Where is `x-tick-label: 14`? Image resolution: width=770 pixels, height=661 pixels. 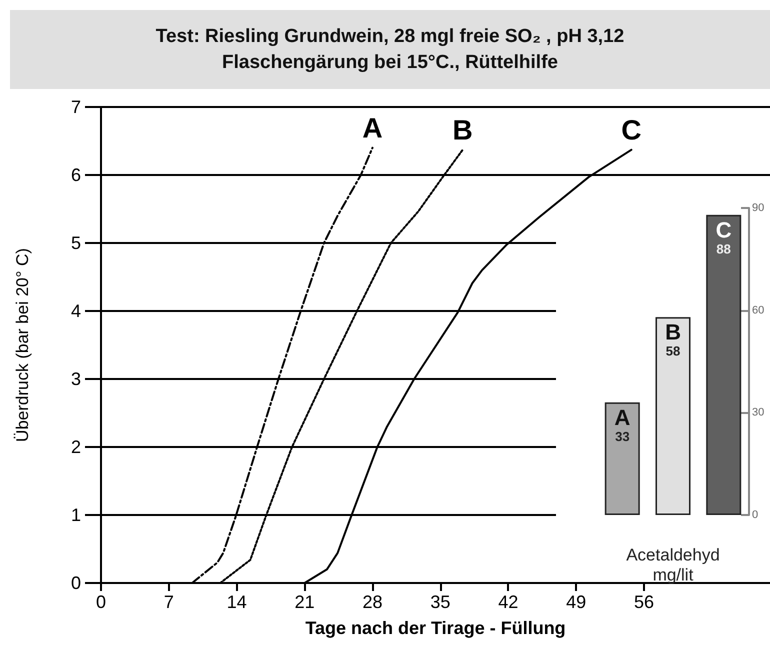
x-tick-label: 14 is located at coordinates (236, 602).